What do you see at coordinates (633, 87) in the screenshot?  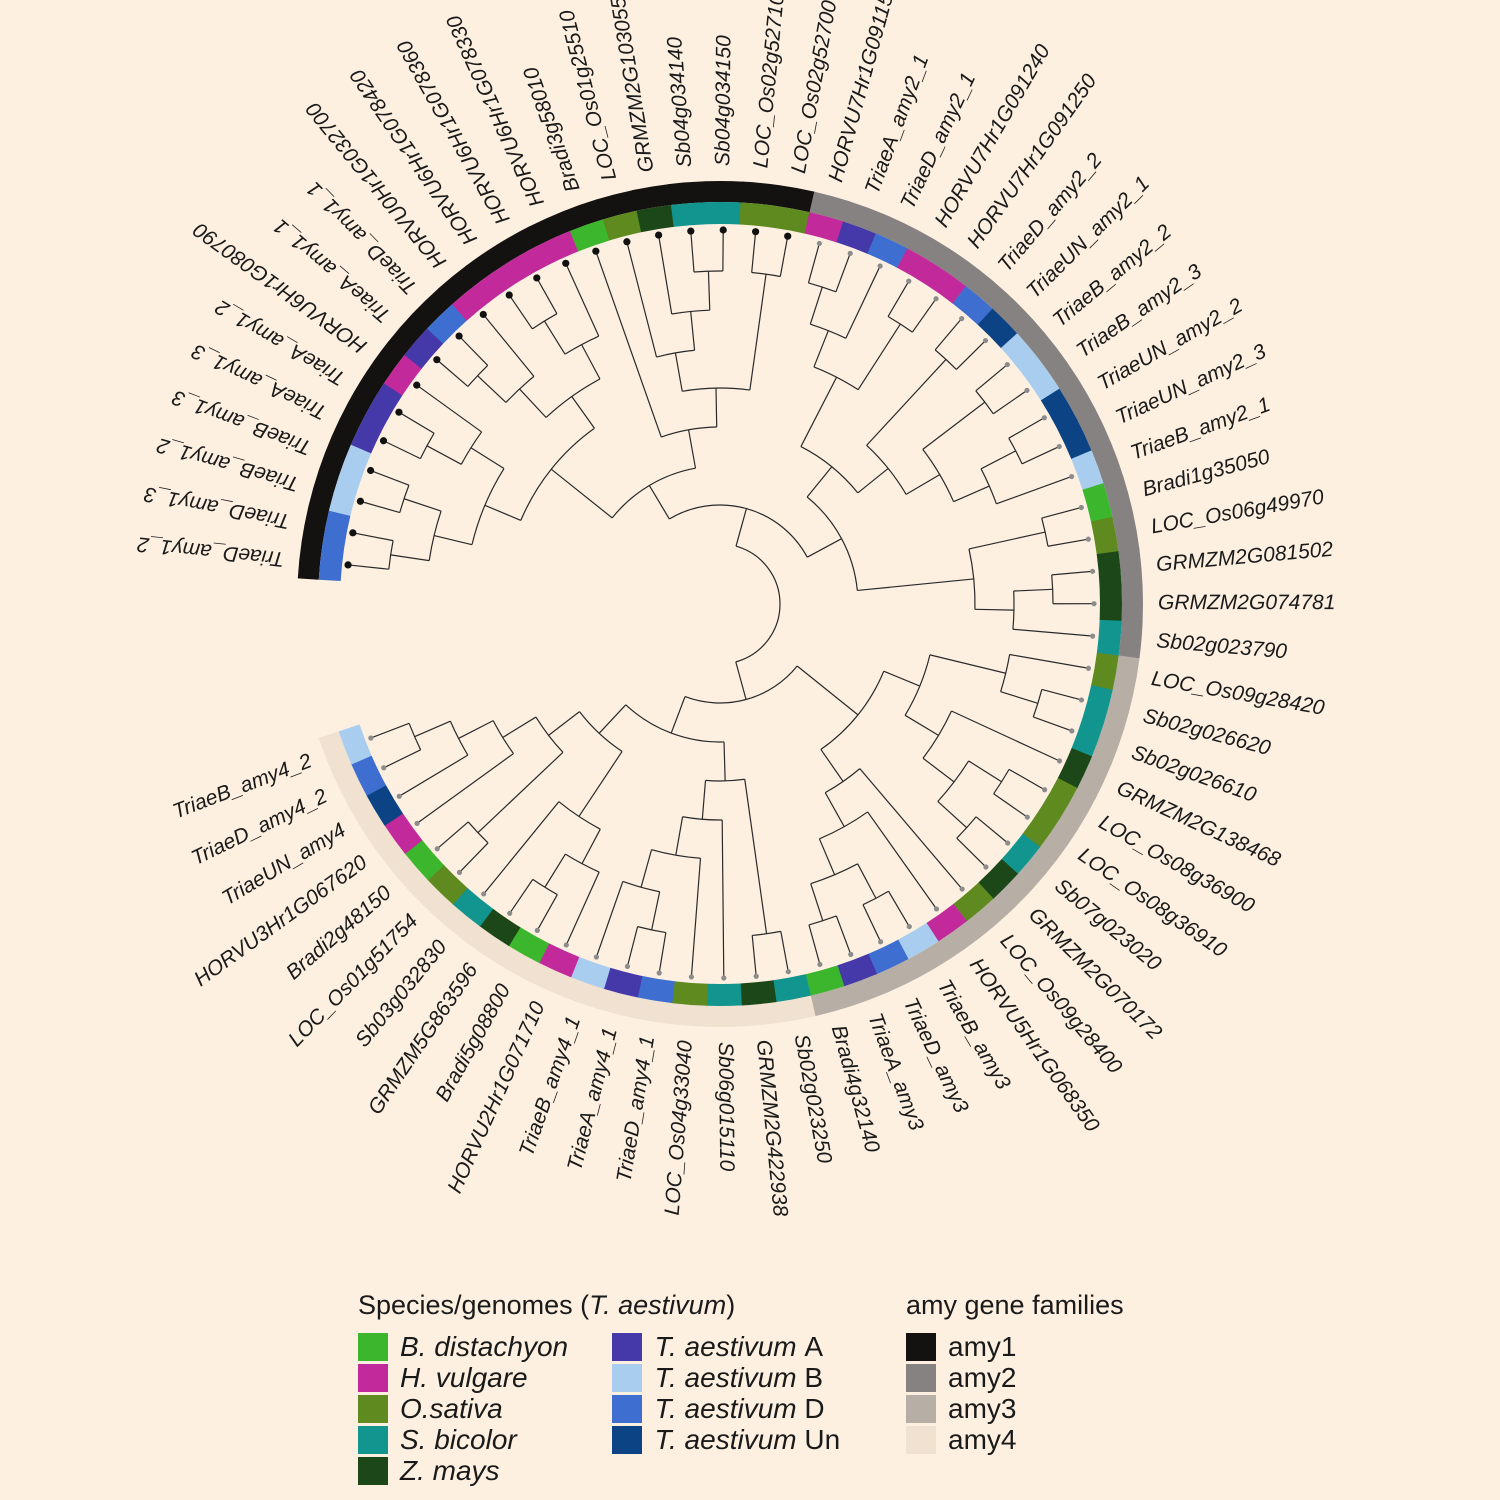 I see `leaf-label: GRMZM2G103055` at bounding box center [633, 87].